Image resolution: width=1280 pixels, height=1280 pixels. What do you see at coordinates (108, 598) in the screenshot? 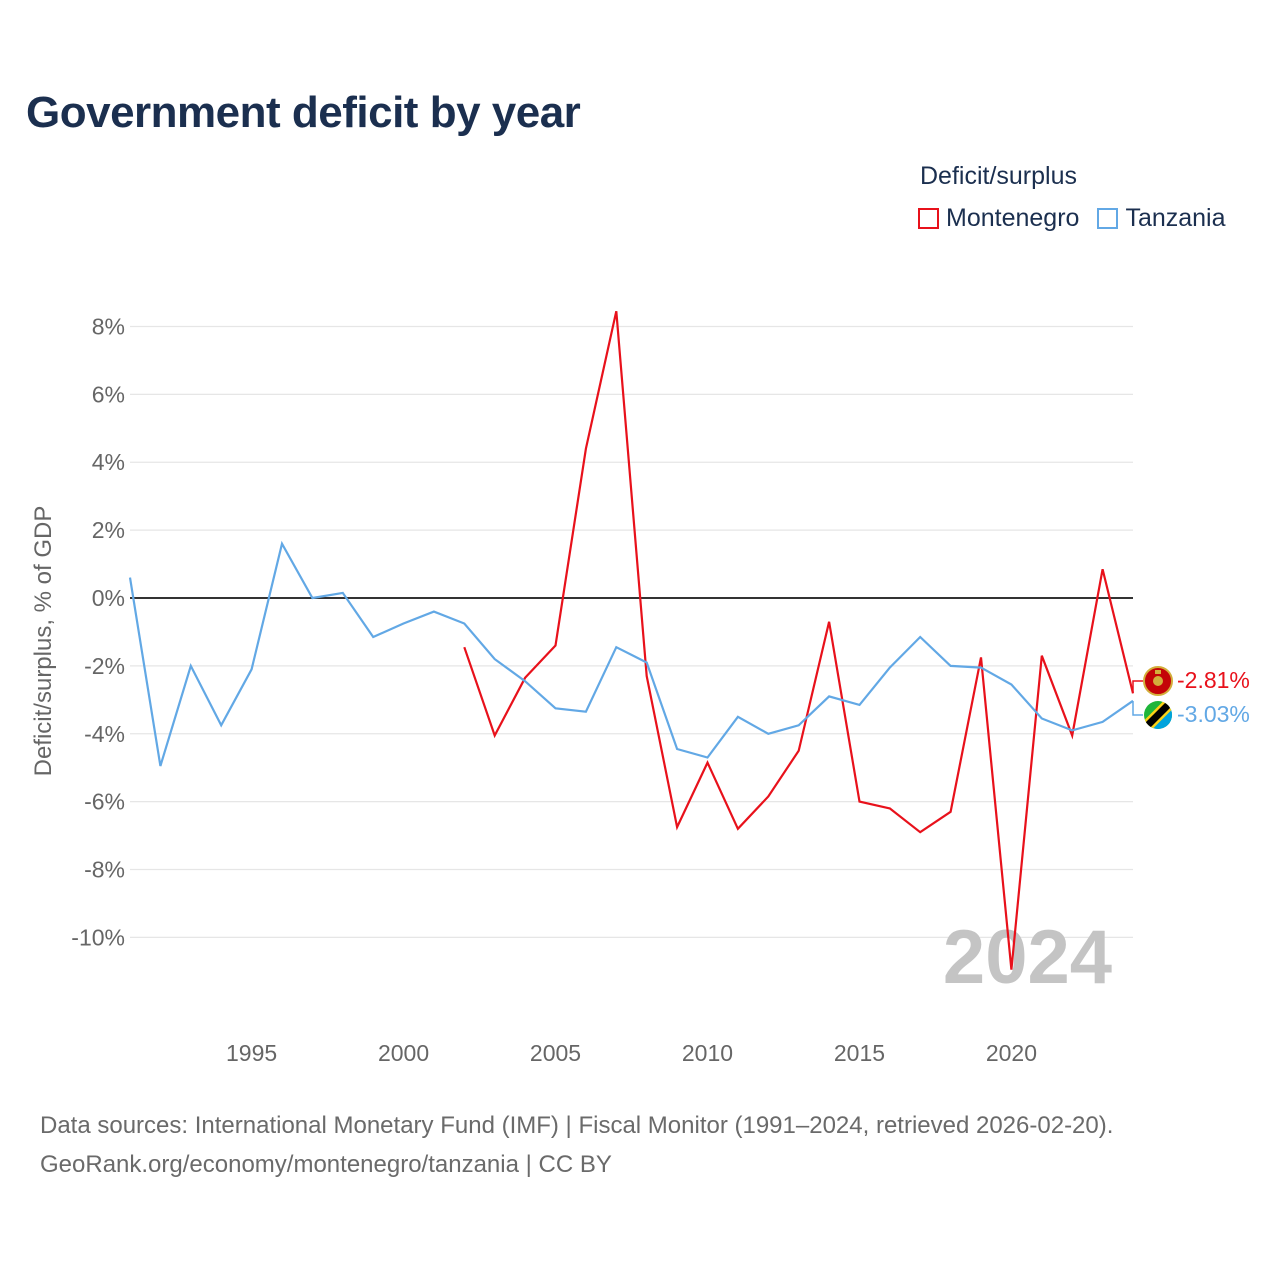
I see `y-tick-label: 0%` at bounding box center [108, 598].